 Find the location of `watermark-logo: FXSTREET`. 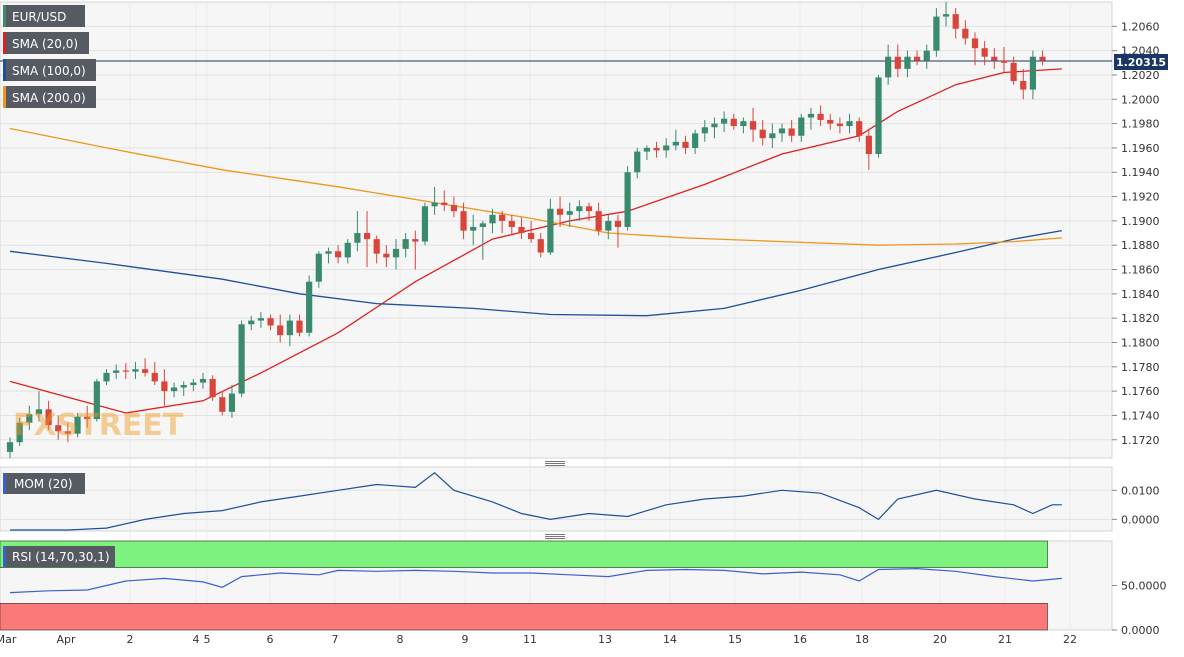

watermark-logo: FXSTREET is located at coordinates (98, 425).